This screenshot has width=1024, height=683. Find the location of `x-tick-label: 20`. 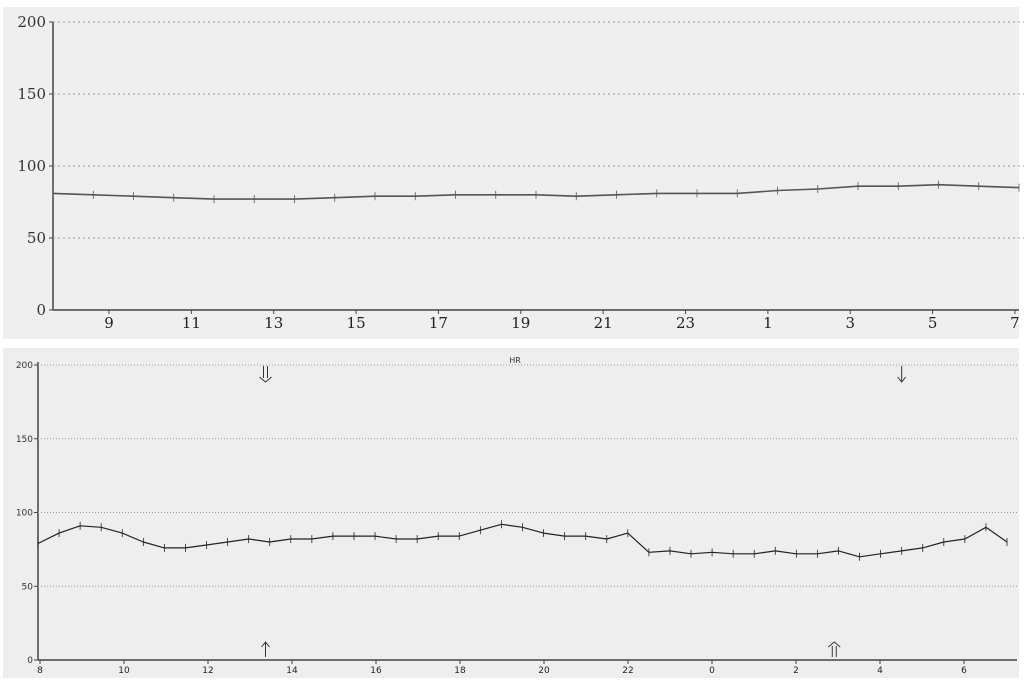

x-tick-label: 20 is located at coordinates (544, 671).